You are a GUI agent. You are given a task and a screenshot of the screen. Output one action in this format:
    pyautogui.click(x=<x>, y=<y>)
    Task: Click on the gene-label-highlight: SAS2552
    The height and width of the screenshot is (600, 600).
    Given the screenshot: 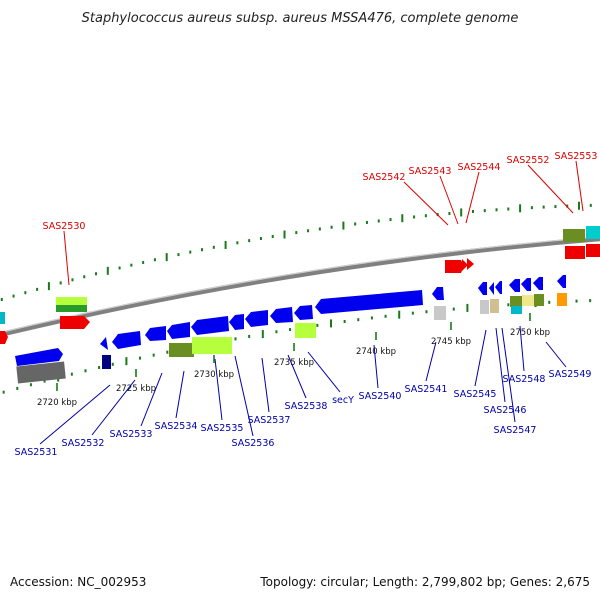 What is the action you would take?
    pyautogui.click(x=528, y=160)
    